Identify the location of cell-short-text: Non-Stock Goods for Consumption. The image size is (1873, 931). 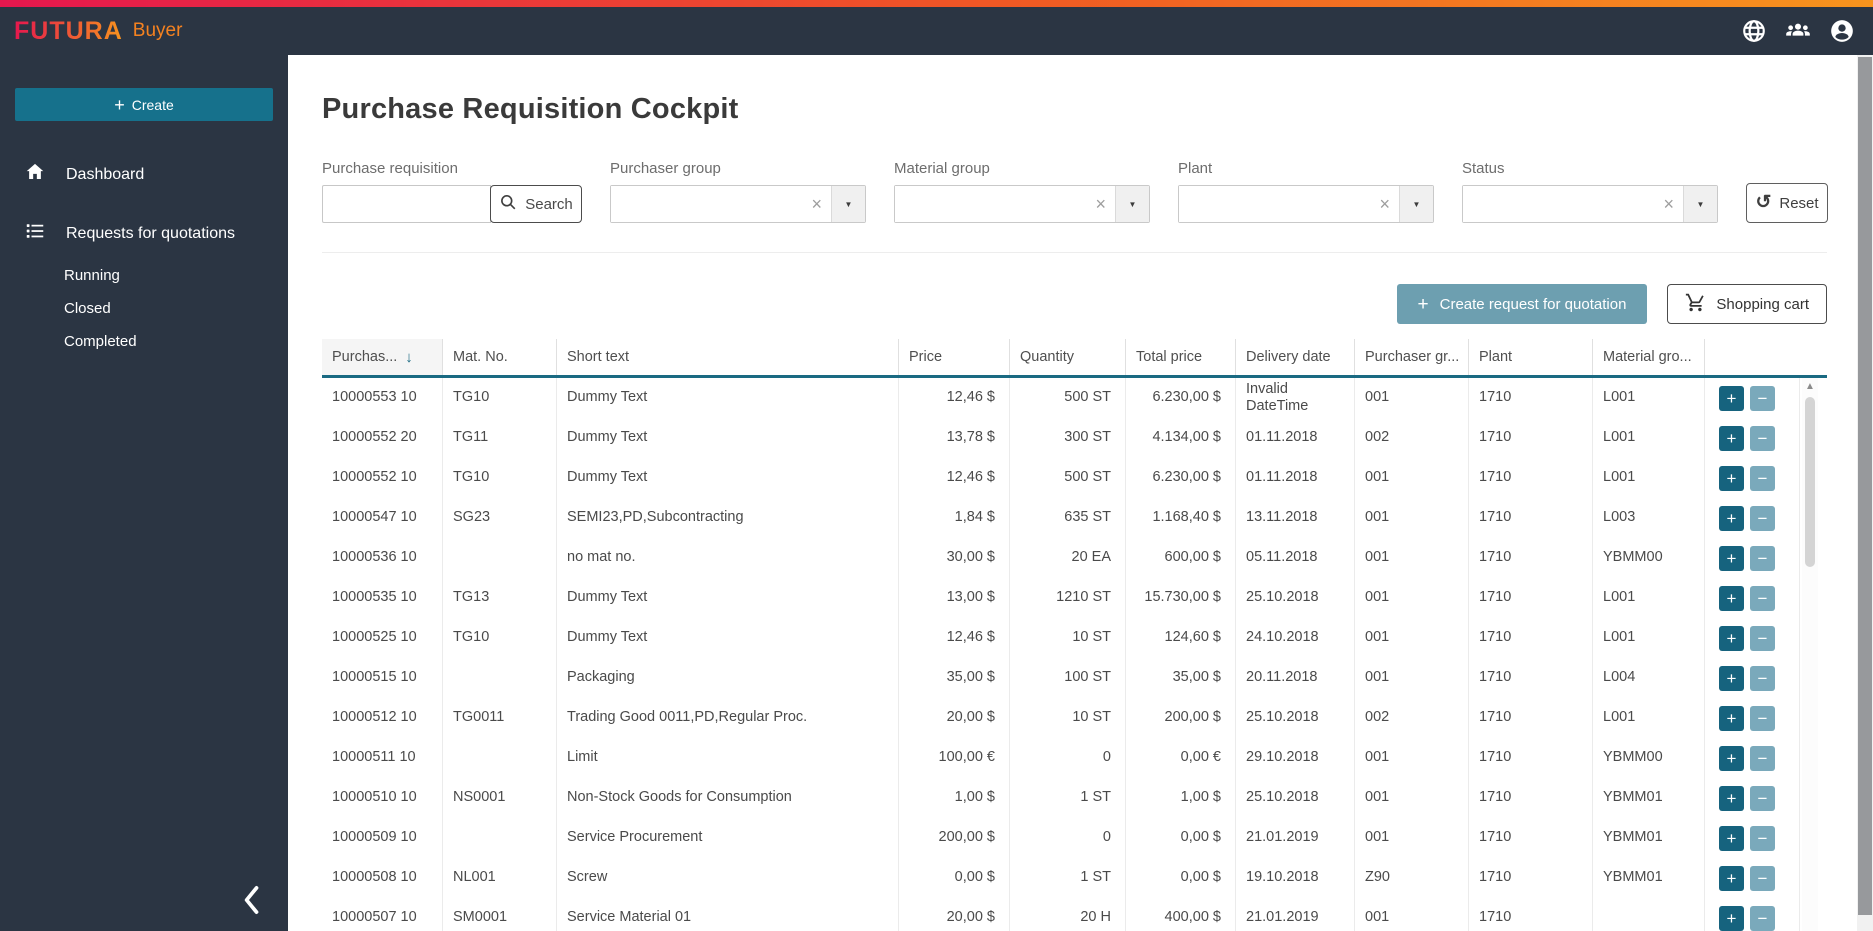
(728, 798).